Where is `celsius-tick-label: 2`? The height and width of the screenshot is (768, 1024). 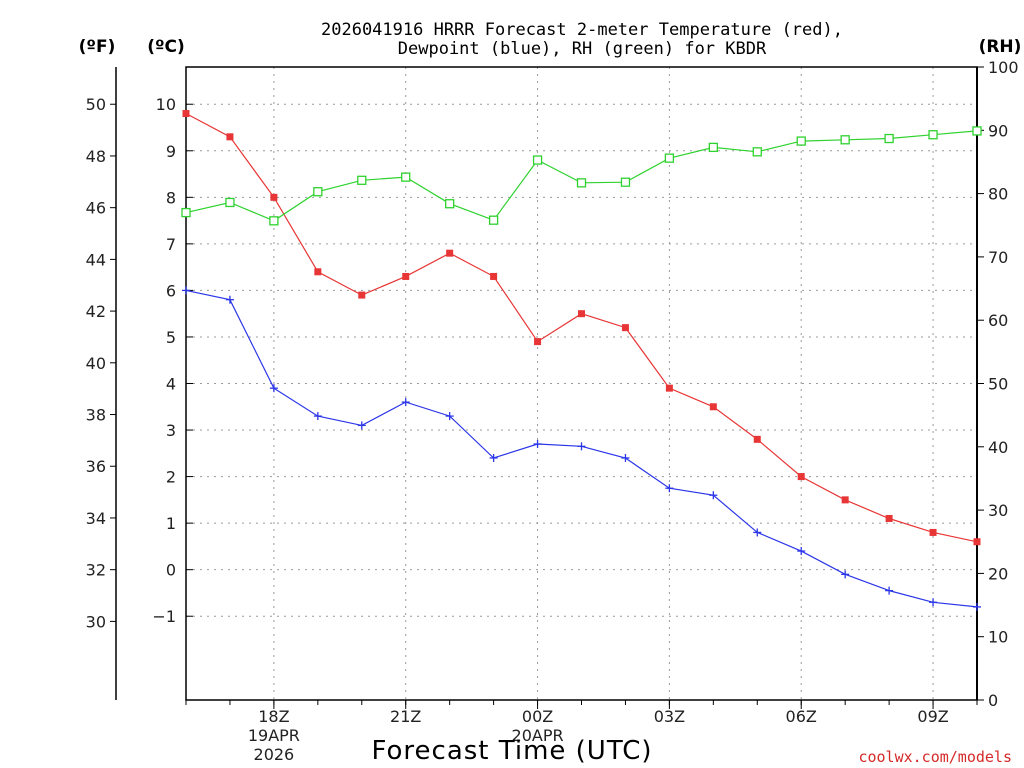 celsius-tick-label: 2 is located at coordinates (171, 477).